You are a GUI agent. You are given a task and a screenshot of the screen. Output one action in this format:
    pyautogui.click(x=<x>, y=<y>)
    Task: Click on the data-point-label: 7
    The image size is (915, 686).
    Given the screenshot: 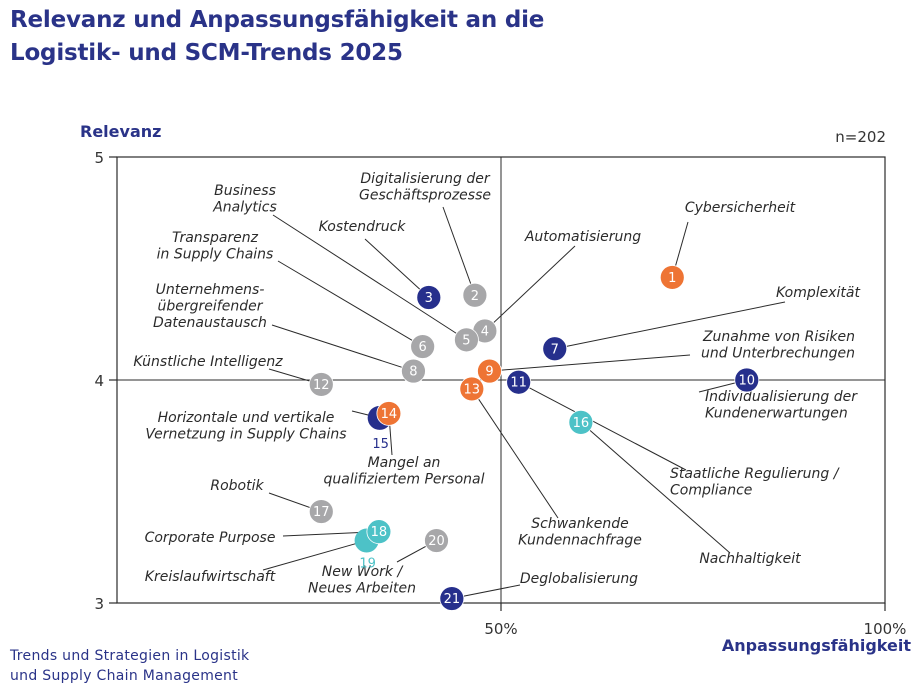 What is the action you would take?
    pyautogui.click(x=555, y=349)
    